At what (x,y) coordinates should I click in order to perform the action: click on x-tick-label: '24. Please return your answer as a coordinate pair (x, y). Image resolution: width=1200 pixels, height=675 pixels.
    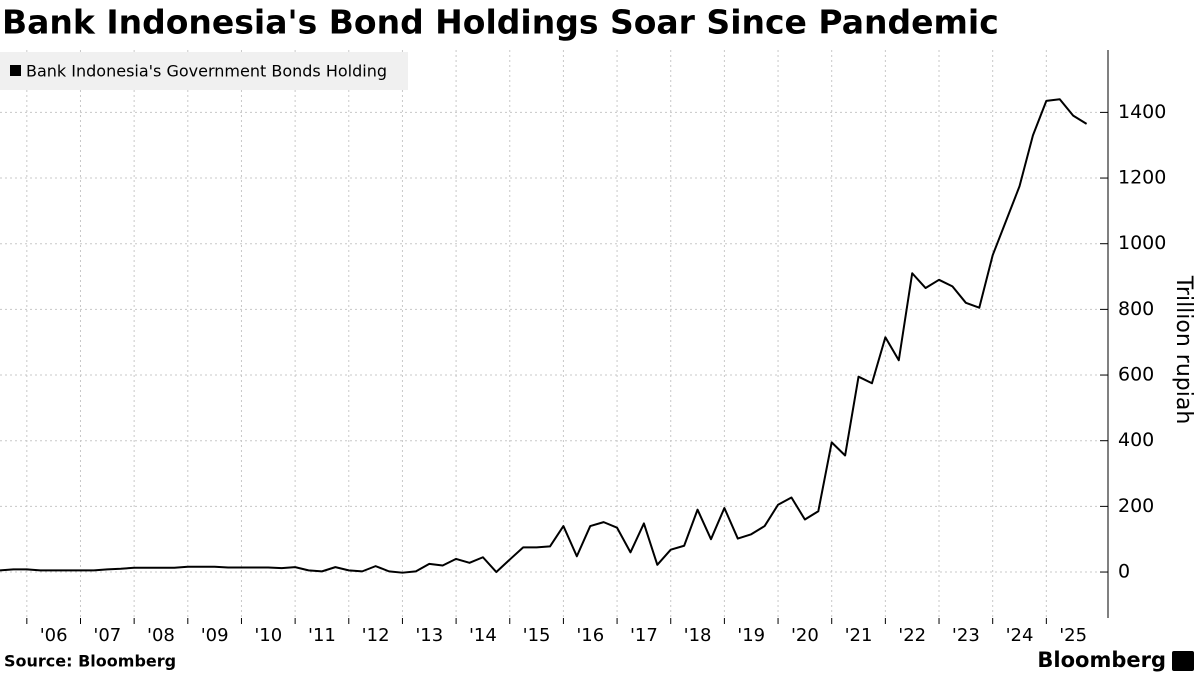
    Looking at the image, I should click on (1020, 635).